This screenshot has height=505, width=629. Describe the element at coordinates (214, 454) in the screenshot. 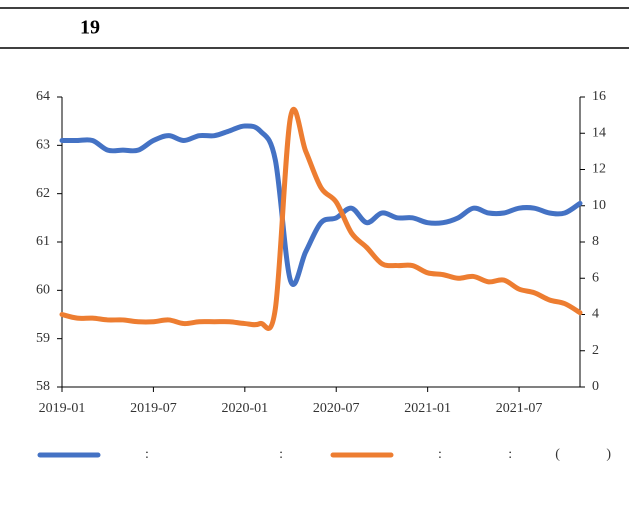

I see `legend-label: : :` at that location.